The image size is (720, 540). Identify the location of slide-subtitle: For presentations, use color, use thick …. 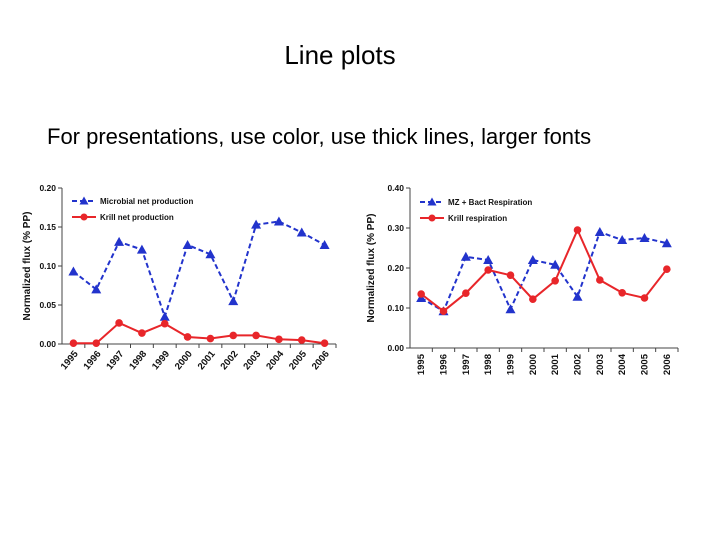
(319, 136).